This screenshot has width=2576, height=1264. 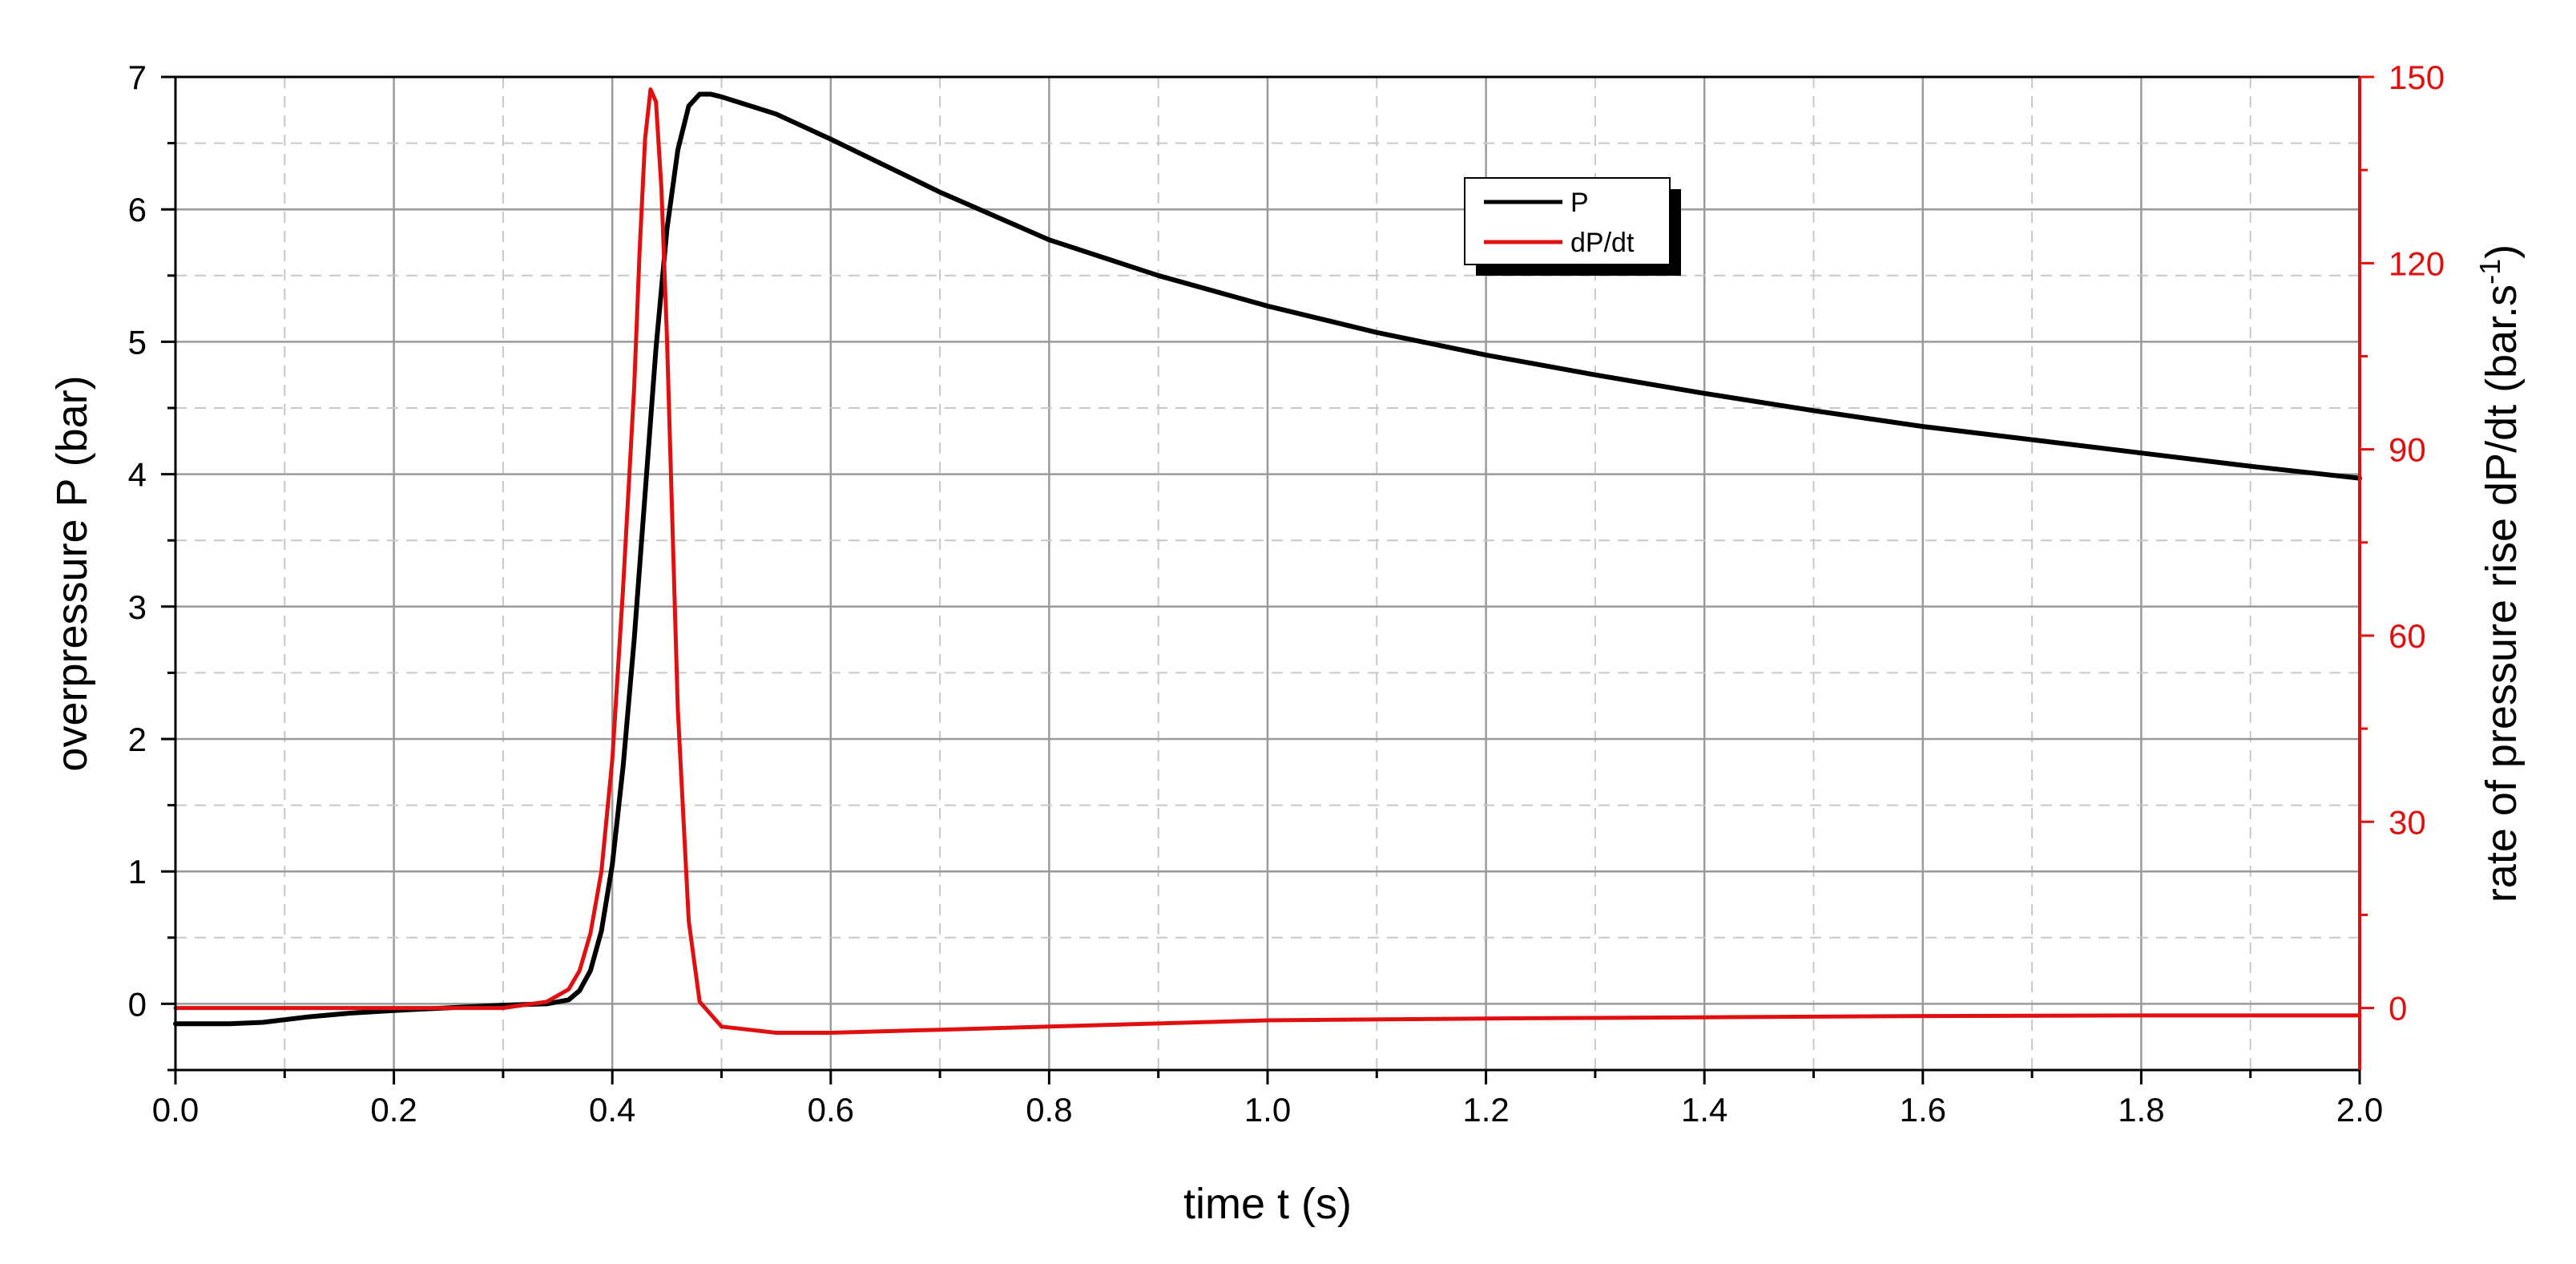 I want to click on y-right-tick-label: 150, so click(x=2417, y=78).